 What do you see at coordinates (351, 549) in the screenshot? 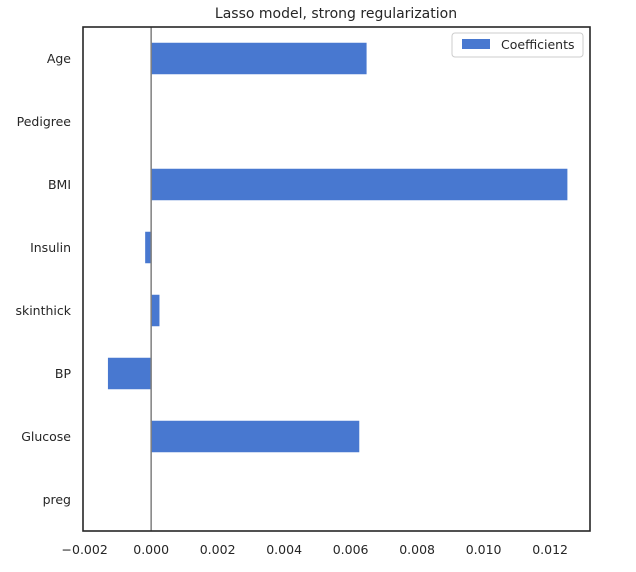
I see `x-tick-label: 0.006` at bounding box center [351, 549].